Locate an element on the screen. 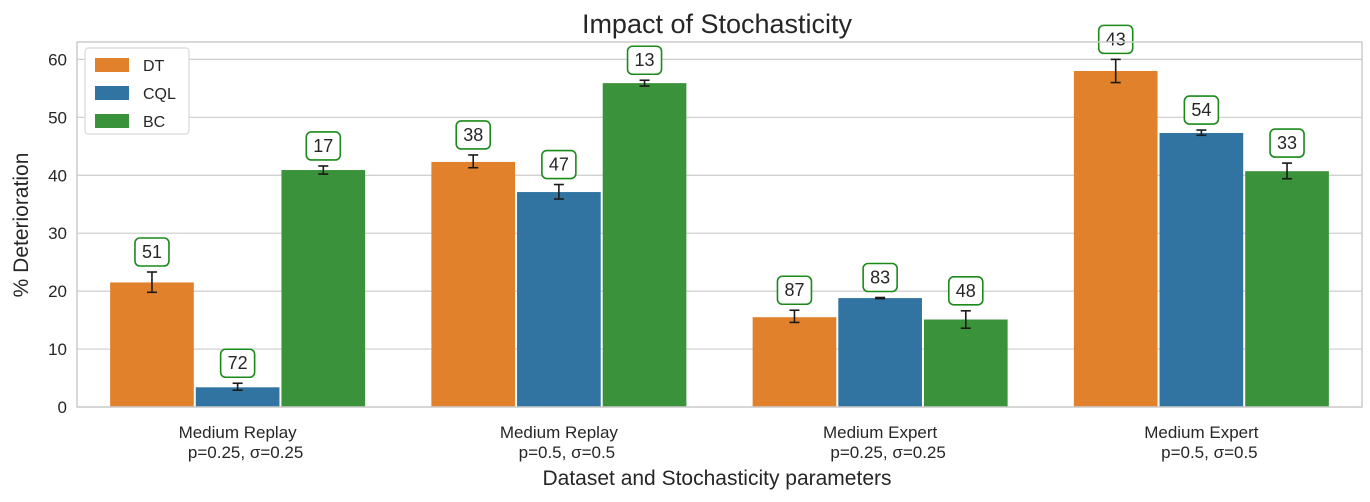  annotation-label: 83 is located at coordinates (880, 278).